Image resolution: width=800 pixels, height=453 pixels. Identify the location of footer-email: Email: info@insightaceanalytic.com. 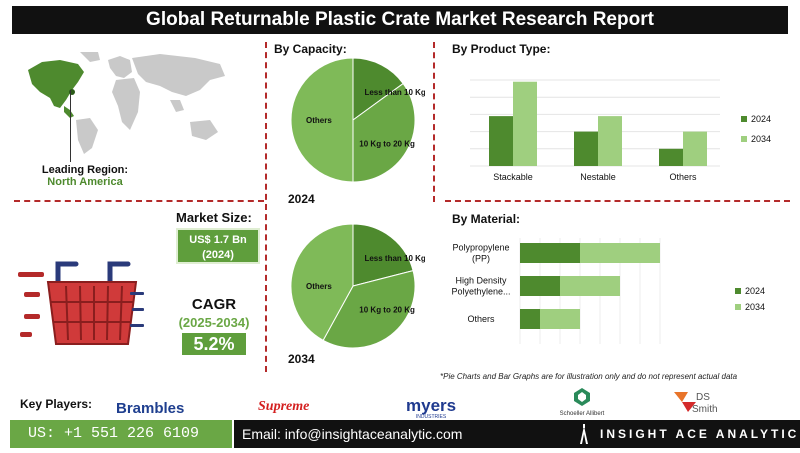
(352, 434).